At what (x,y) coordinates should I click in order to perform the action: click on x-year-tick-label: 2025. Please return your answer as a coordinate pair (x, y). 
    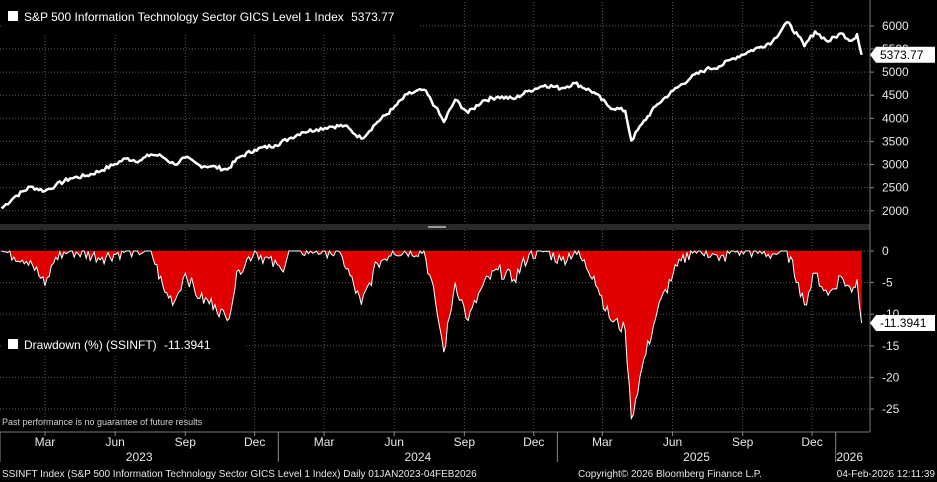
    Looking at the image, I should click on (696, 457).